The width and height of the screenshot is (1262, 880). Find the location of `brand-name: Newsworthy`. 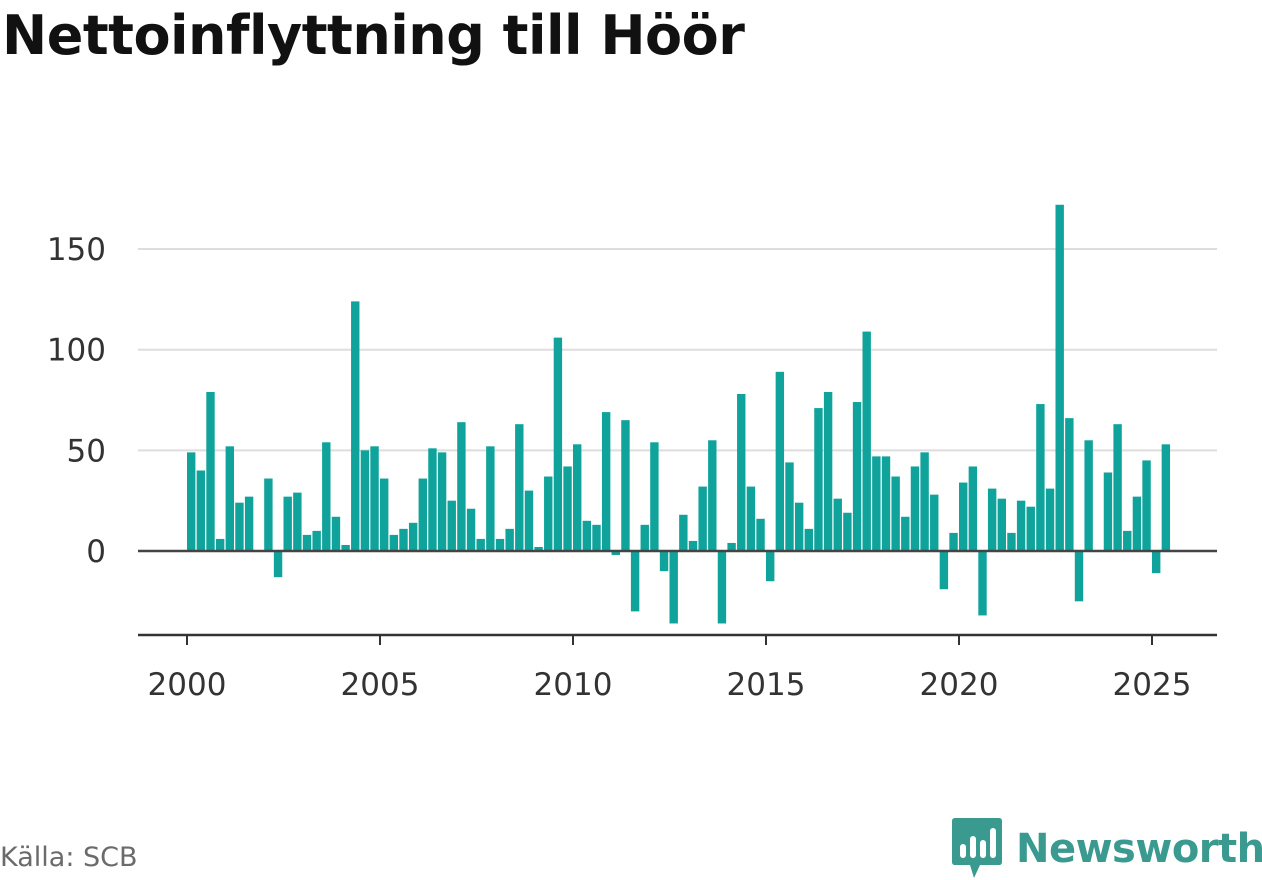

brand-name: Newsworthy is located at coordinates (1139, 849).